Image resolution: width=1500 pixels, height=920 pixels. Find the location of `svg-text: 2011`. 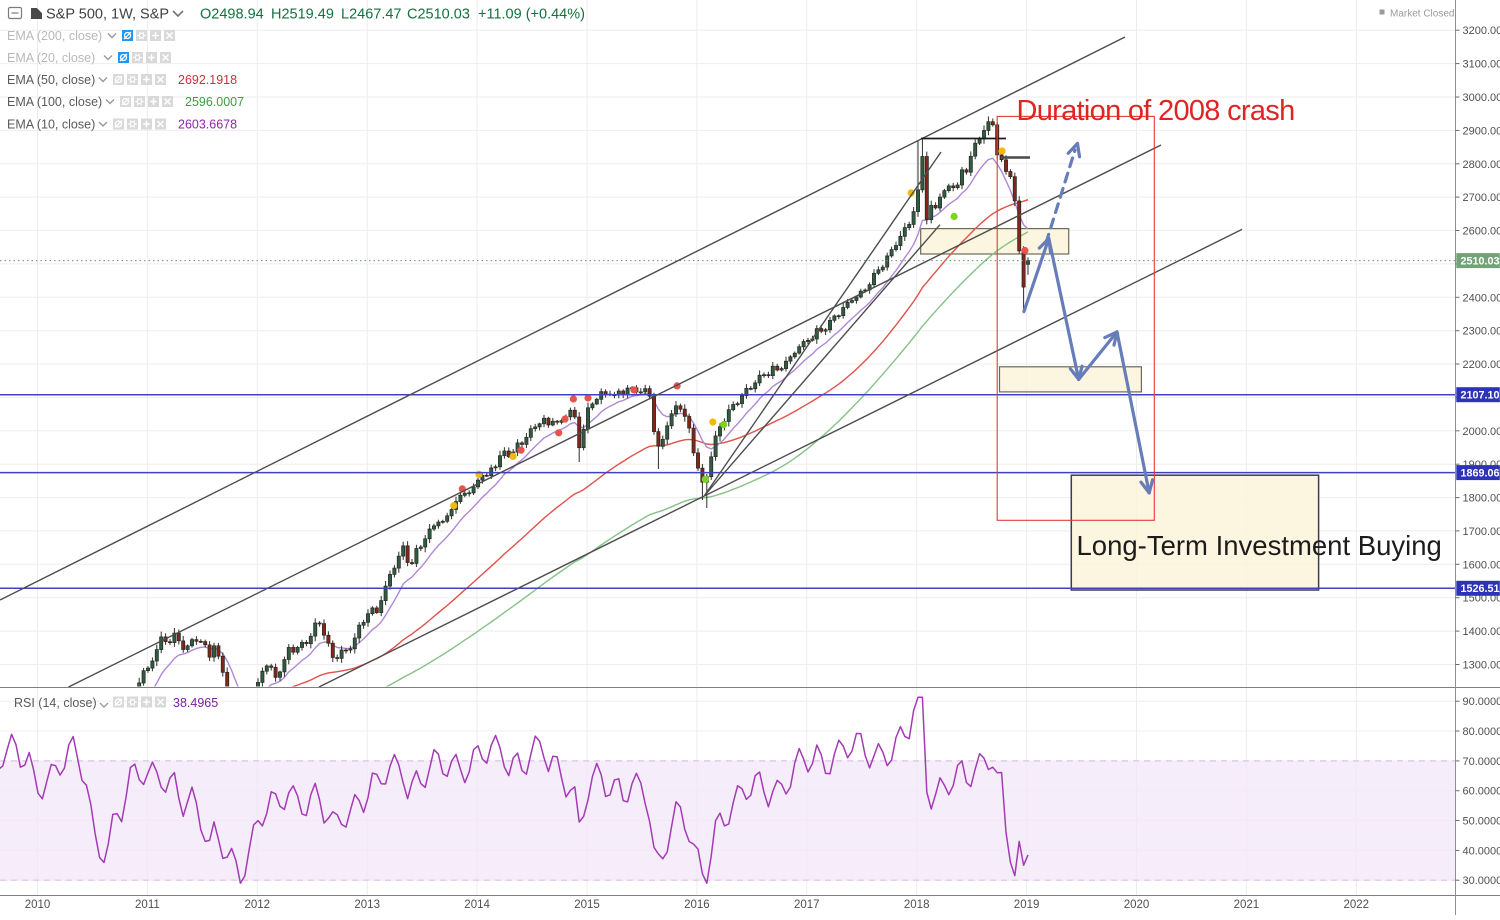

svg-text: 2011 is located at coordinates (147, 905).